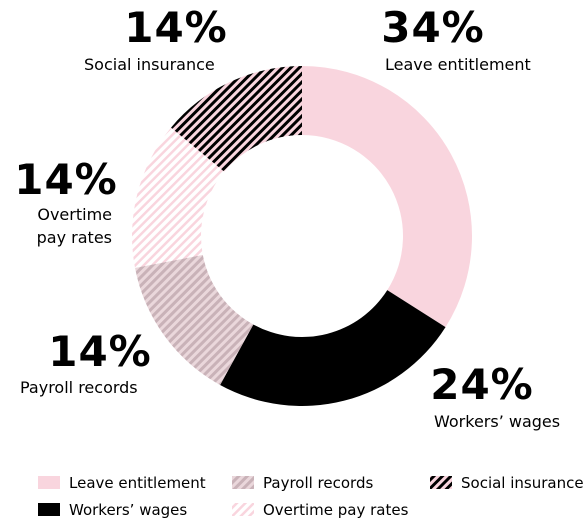 The image size is (588, 521). Describe the element at coordinates (336, 510) in the screenshot. I see `legend-label: Overtime pay rates` at that location.